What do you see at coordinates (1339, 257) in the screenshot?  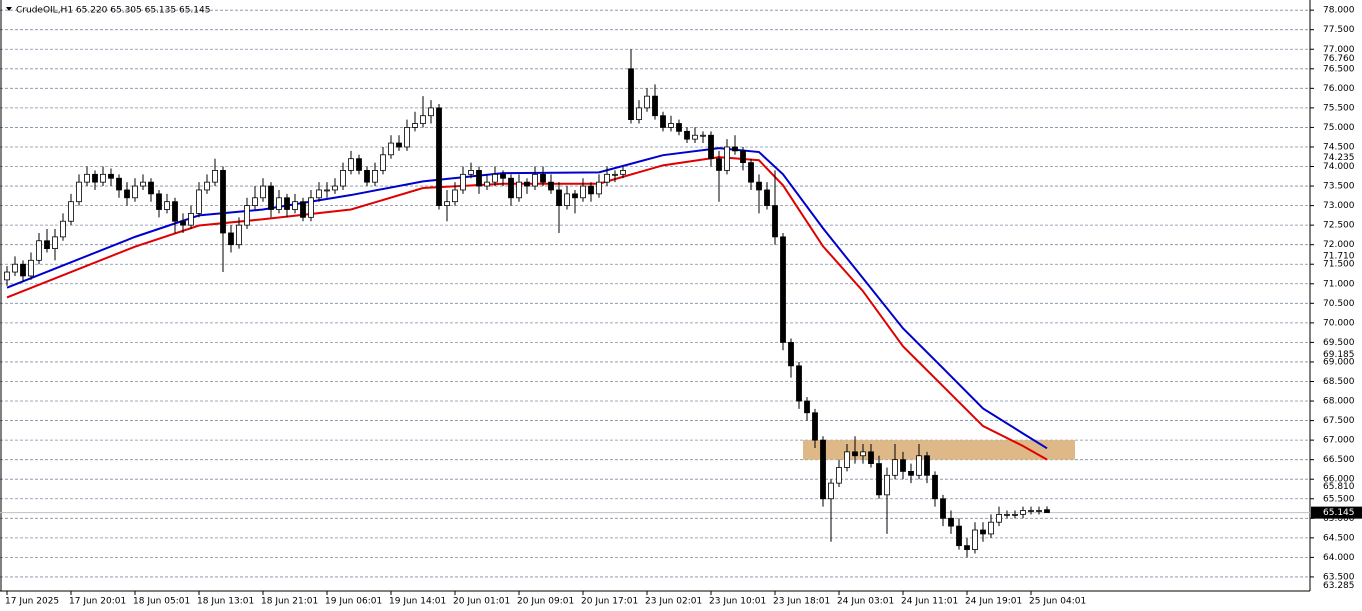 I see `level-label: 71.710` at bounding box center [1339, 257].